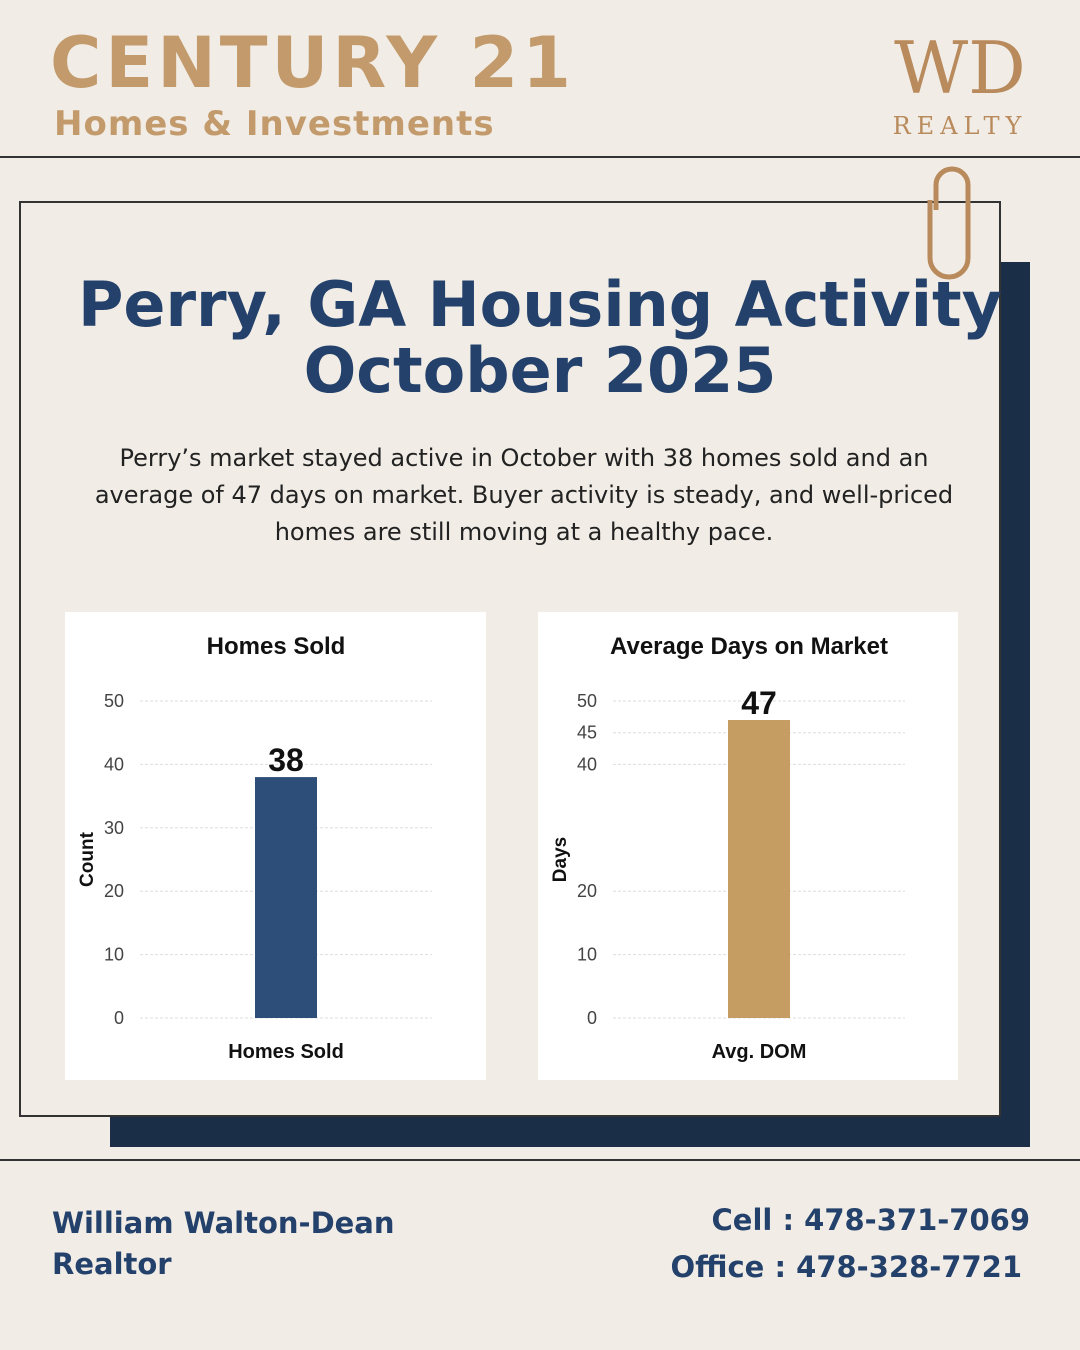 The image size is (1080, 1350). What do you see at coordinates (846, 1267) in the screenshot?
I see `office: Office : 478-328-7721` at bounding box center [846, 1267].